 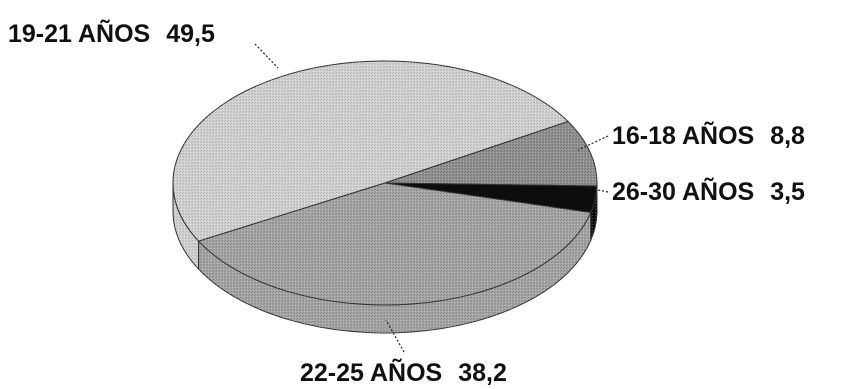 What do you see at coordinates (111, 33) in the screenshot?
I see `slice-label-19-21: 19-21 AÑOS 49,5` at bounding box center [111, 33].